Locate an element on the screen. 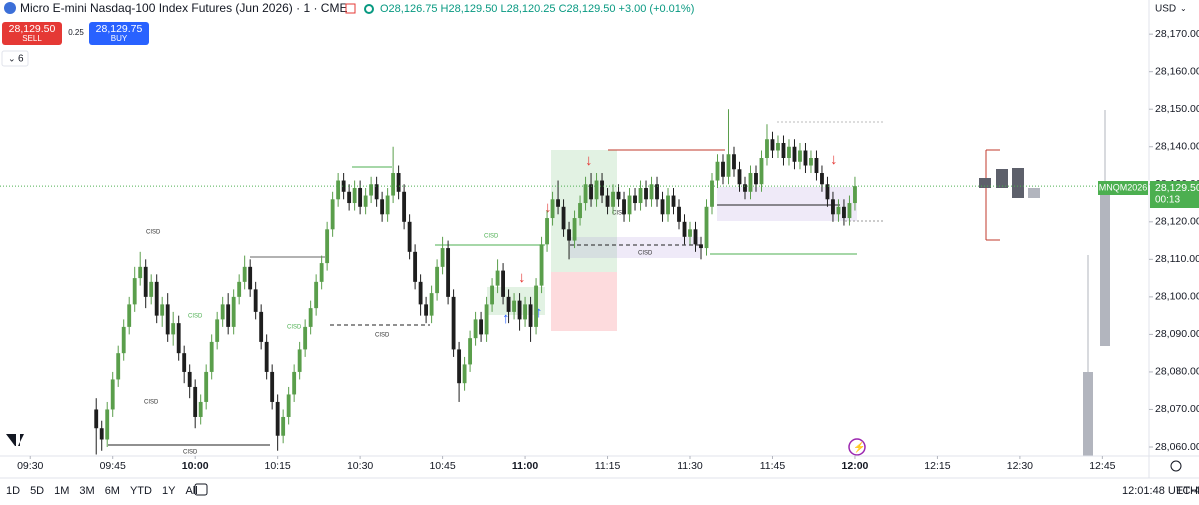 This screenshot has height=505, width=1199. stop-zone is located at coordinates (584, 301).